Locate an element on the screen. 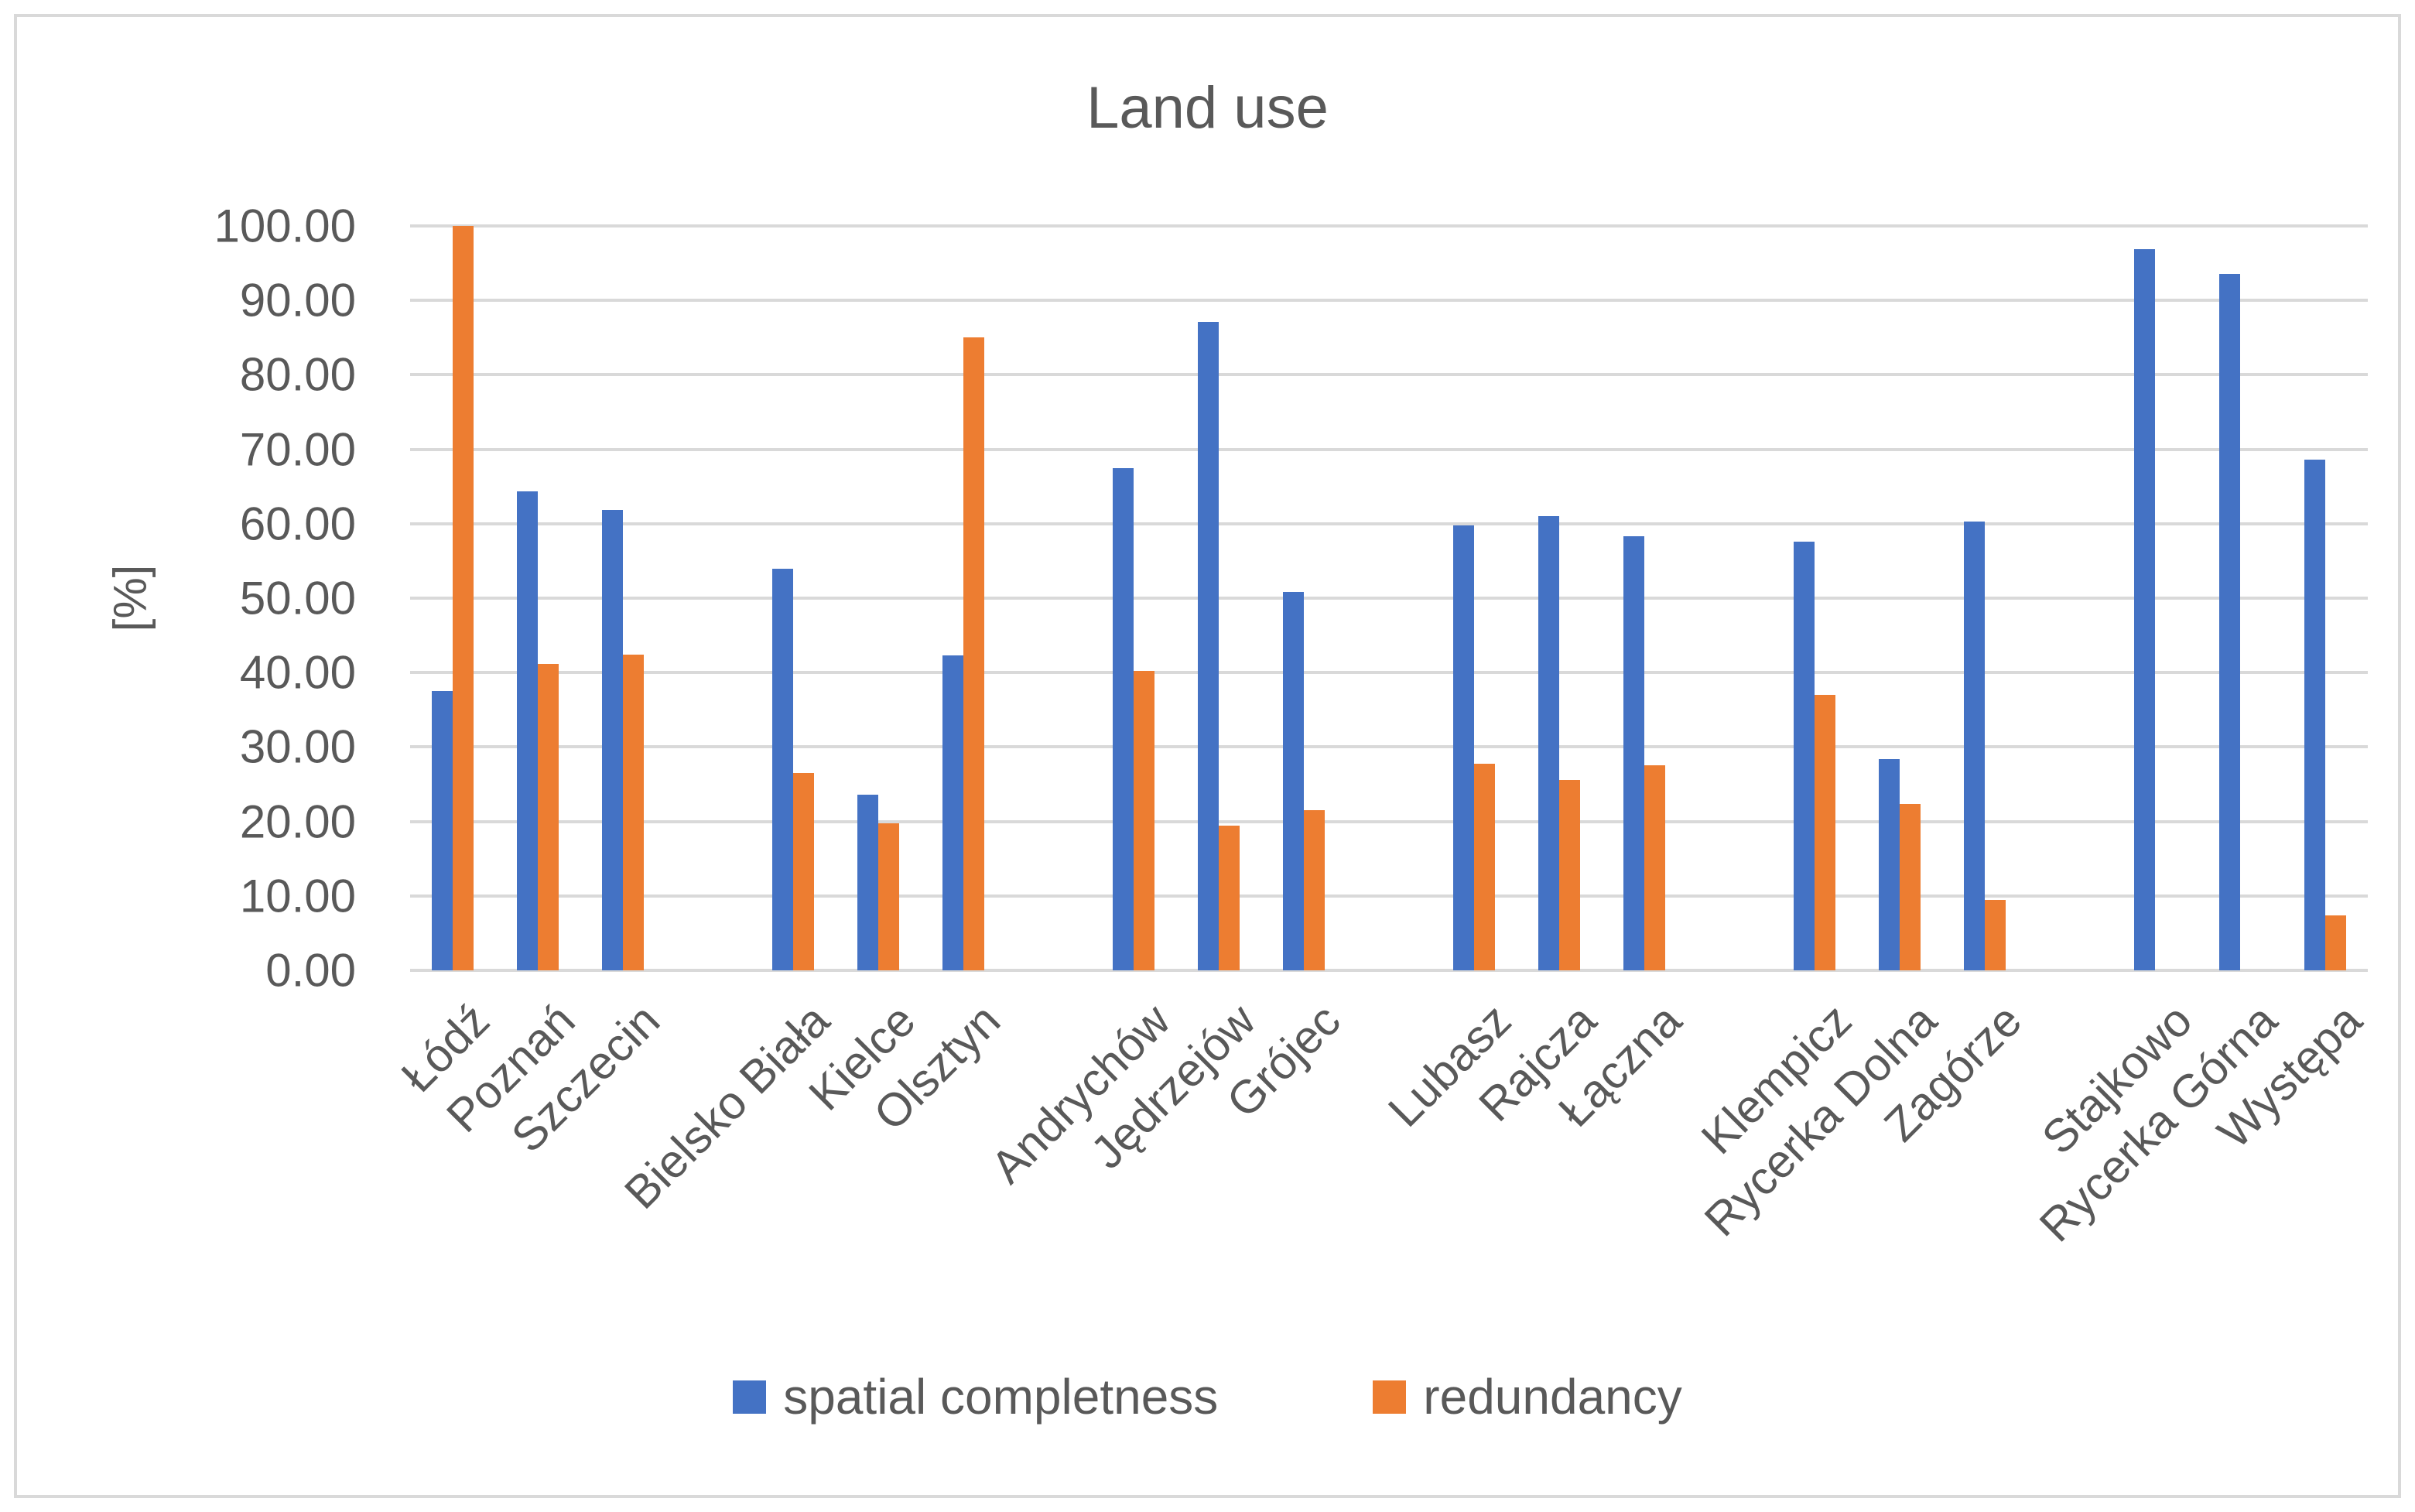  legend-item-redundancy: redundancy is located at coordinates (1527, 1396).